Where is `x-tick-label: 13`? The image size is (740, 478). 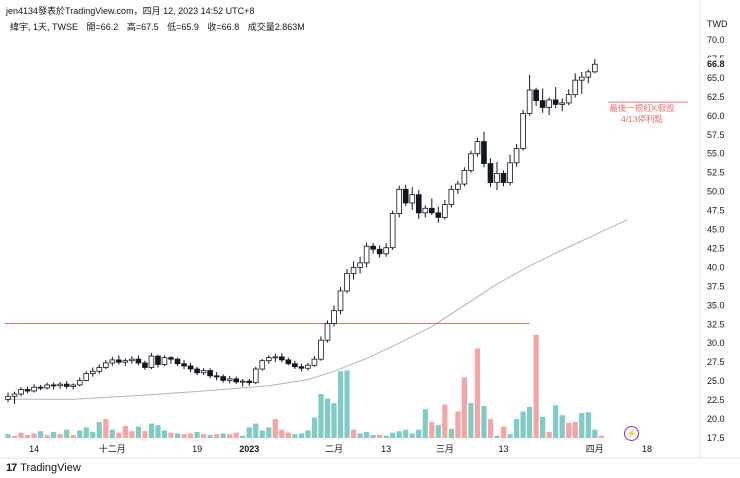 x-tick-label: 13 is located at coordinates (386, 449).